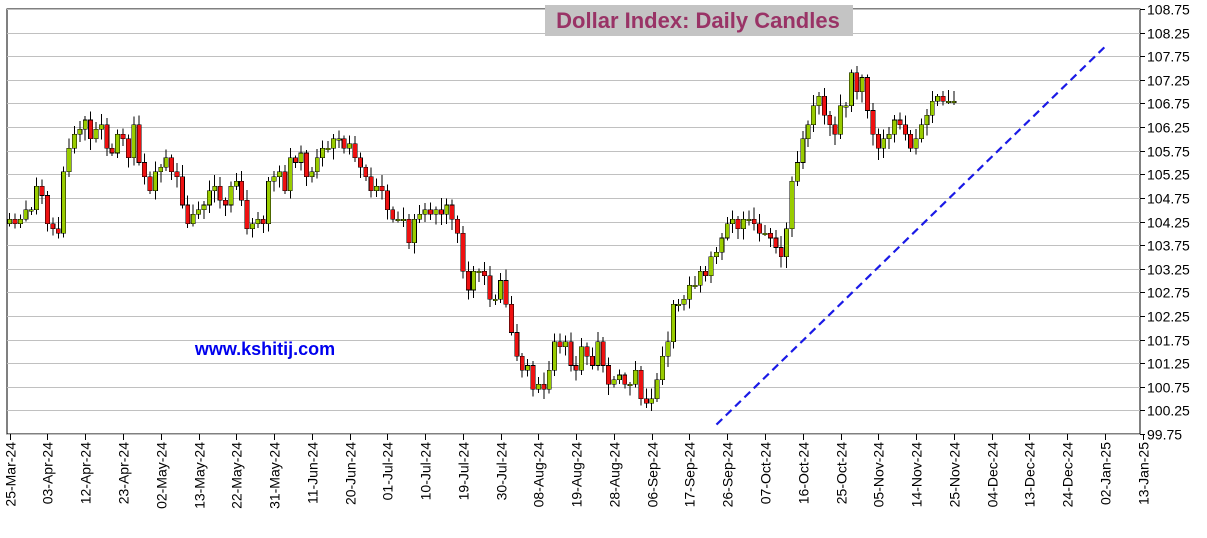 Image resolution: width=1207 pixels, height=538 pixels. What do you see at coordinates (264, 349) in the screenshot?
I see `watermark: www.kshitij.com` at bounding box center [264, 349].